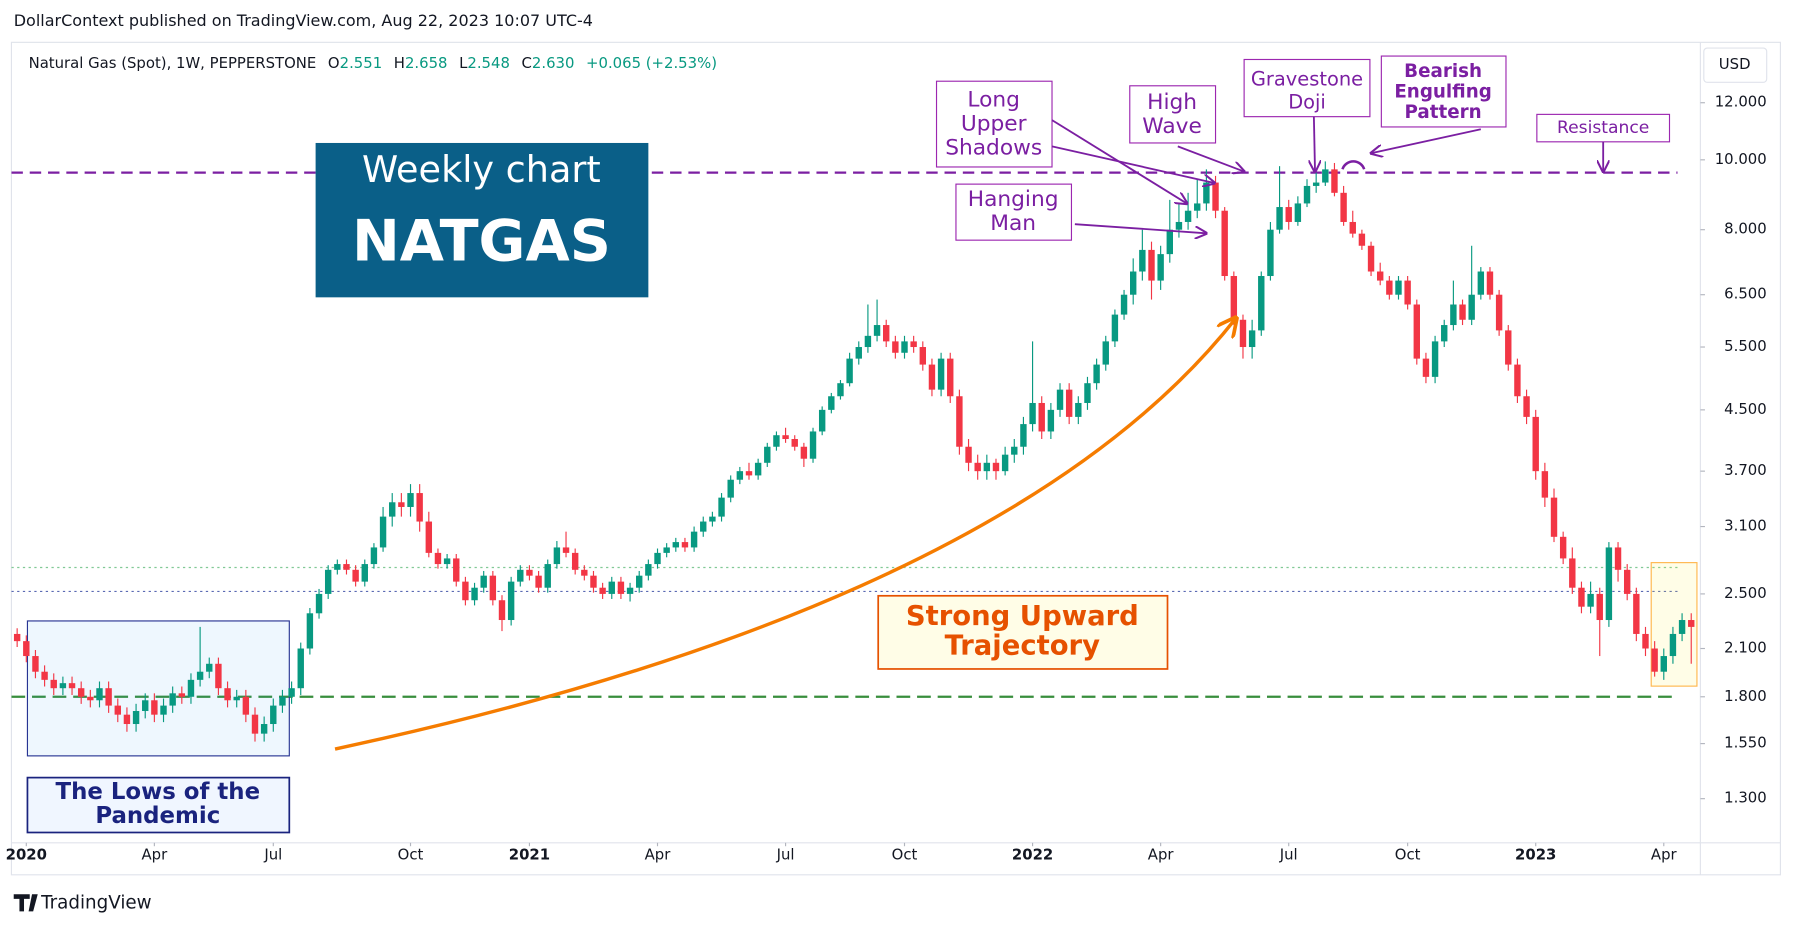  I want to click on annotation: Resistance, so click(1603, 128).